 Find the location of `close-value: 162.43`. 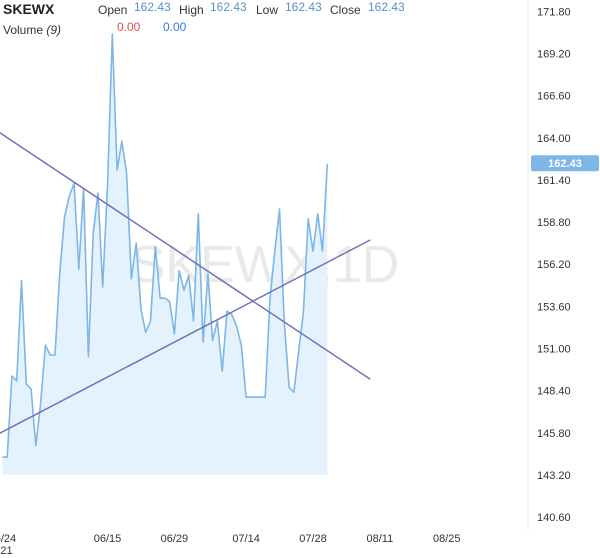

close-value: 162.43 is located at coordinates (386, 7).